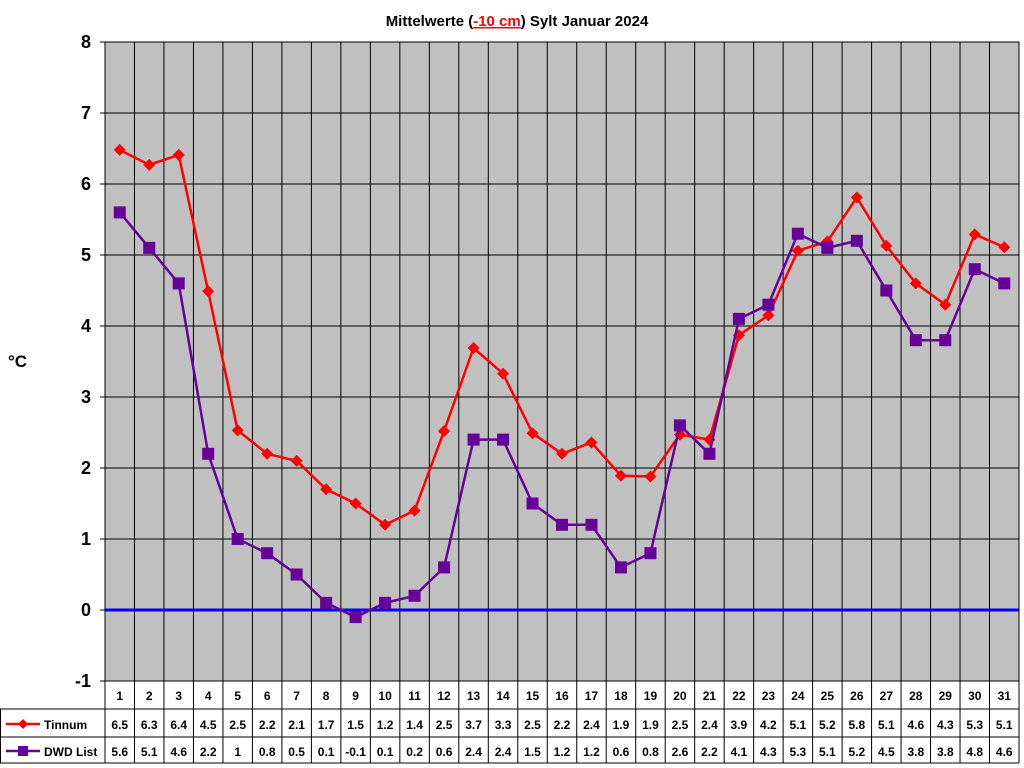  What do you see at coordinates (149, 725) in the screenshot?
I see `table-cell-value: 6.3` at bounding box center [149, 725].